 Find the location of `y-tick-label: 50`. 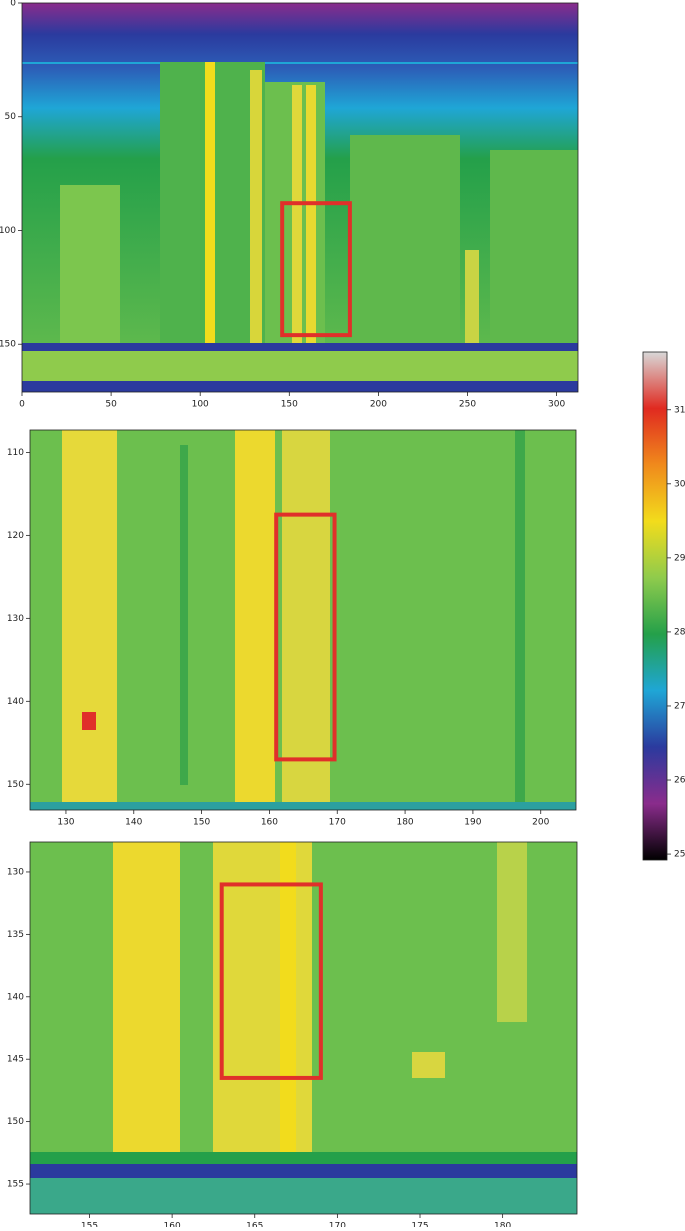

y-tick-label: 50 is located at coordinates (11, 117).